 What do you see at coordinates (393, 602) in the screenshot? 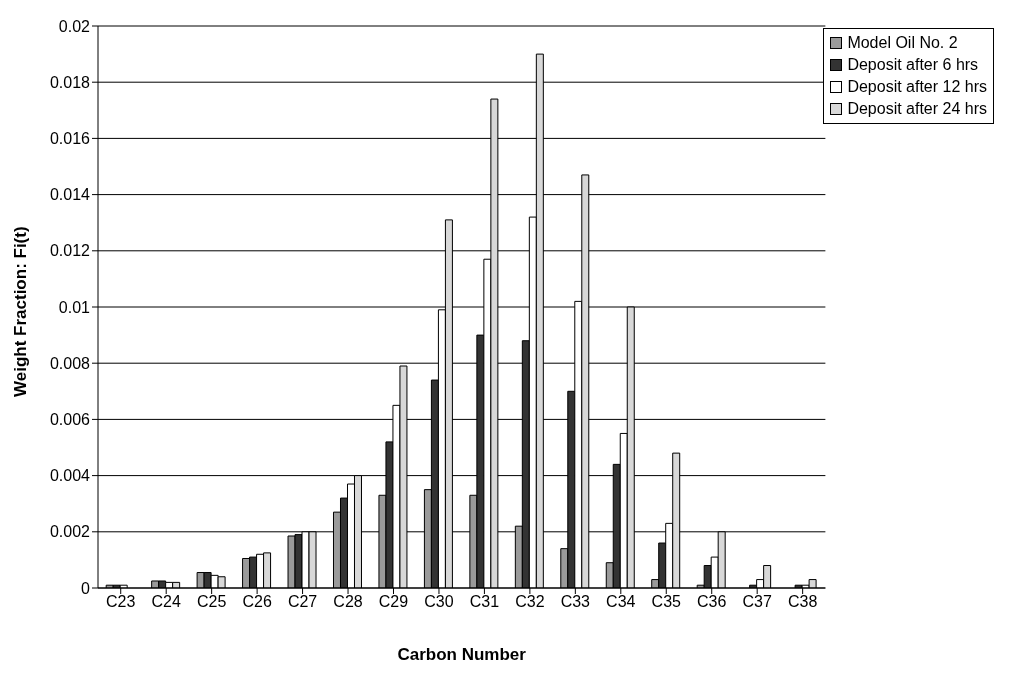
I see `x-tick-label: C29` at bounding box center [393, 602].